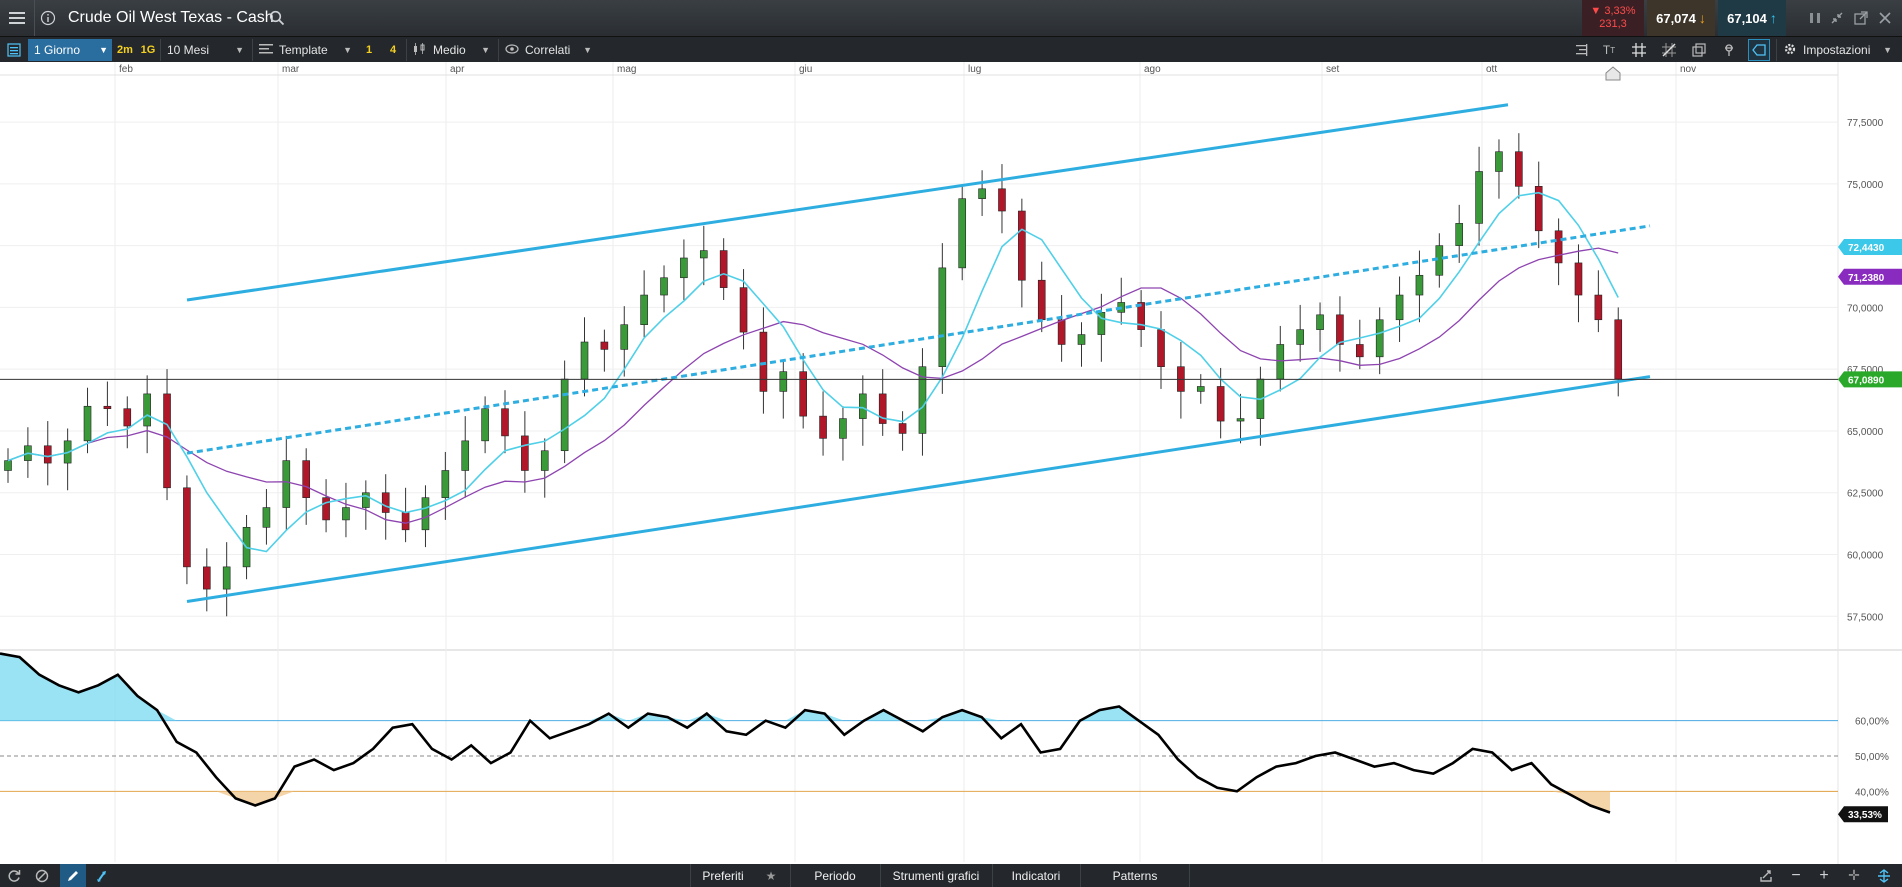 This screenshot has width=1902, height=887. What do you see at coordinates (1861, 18) in the screenshot?
I see `popout-icon` at bounding box center [1861, 18].